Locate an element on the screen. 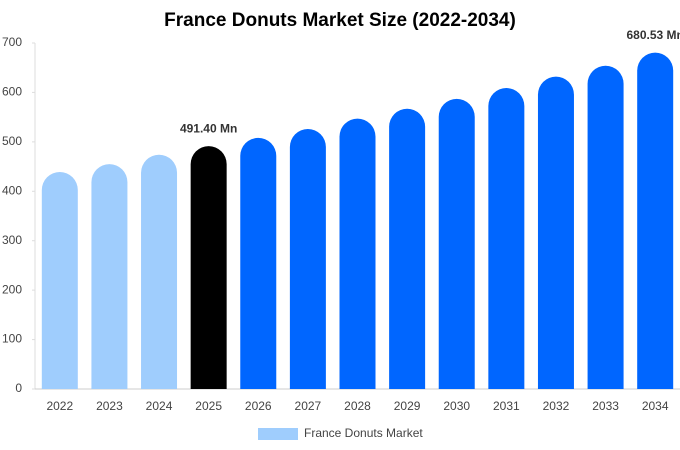  x-tick-label: 2031 is located at coordinates (506, 406).